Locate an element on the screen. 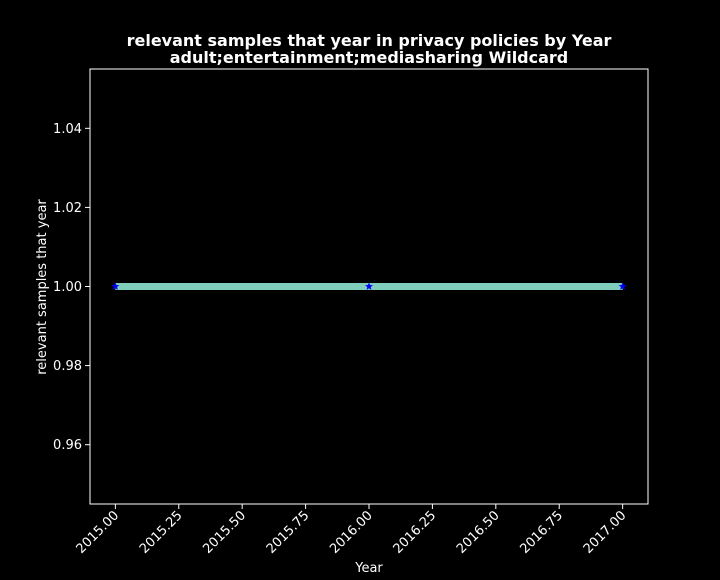 The height and width of the screenshot is (580, 720). y-tick-label: 1.00 is located at coordinates (67, 287).